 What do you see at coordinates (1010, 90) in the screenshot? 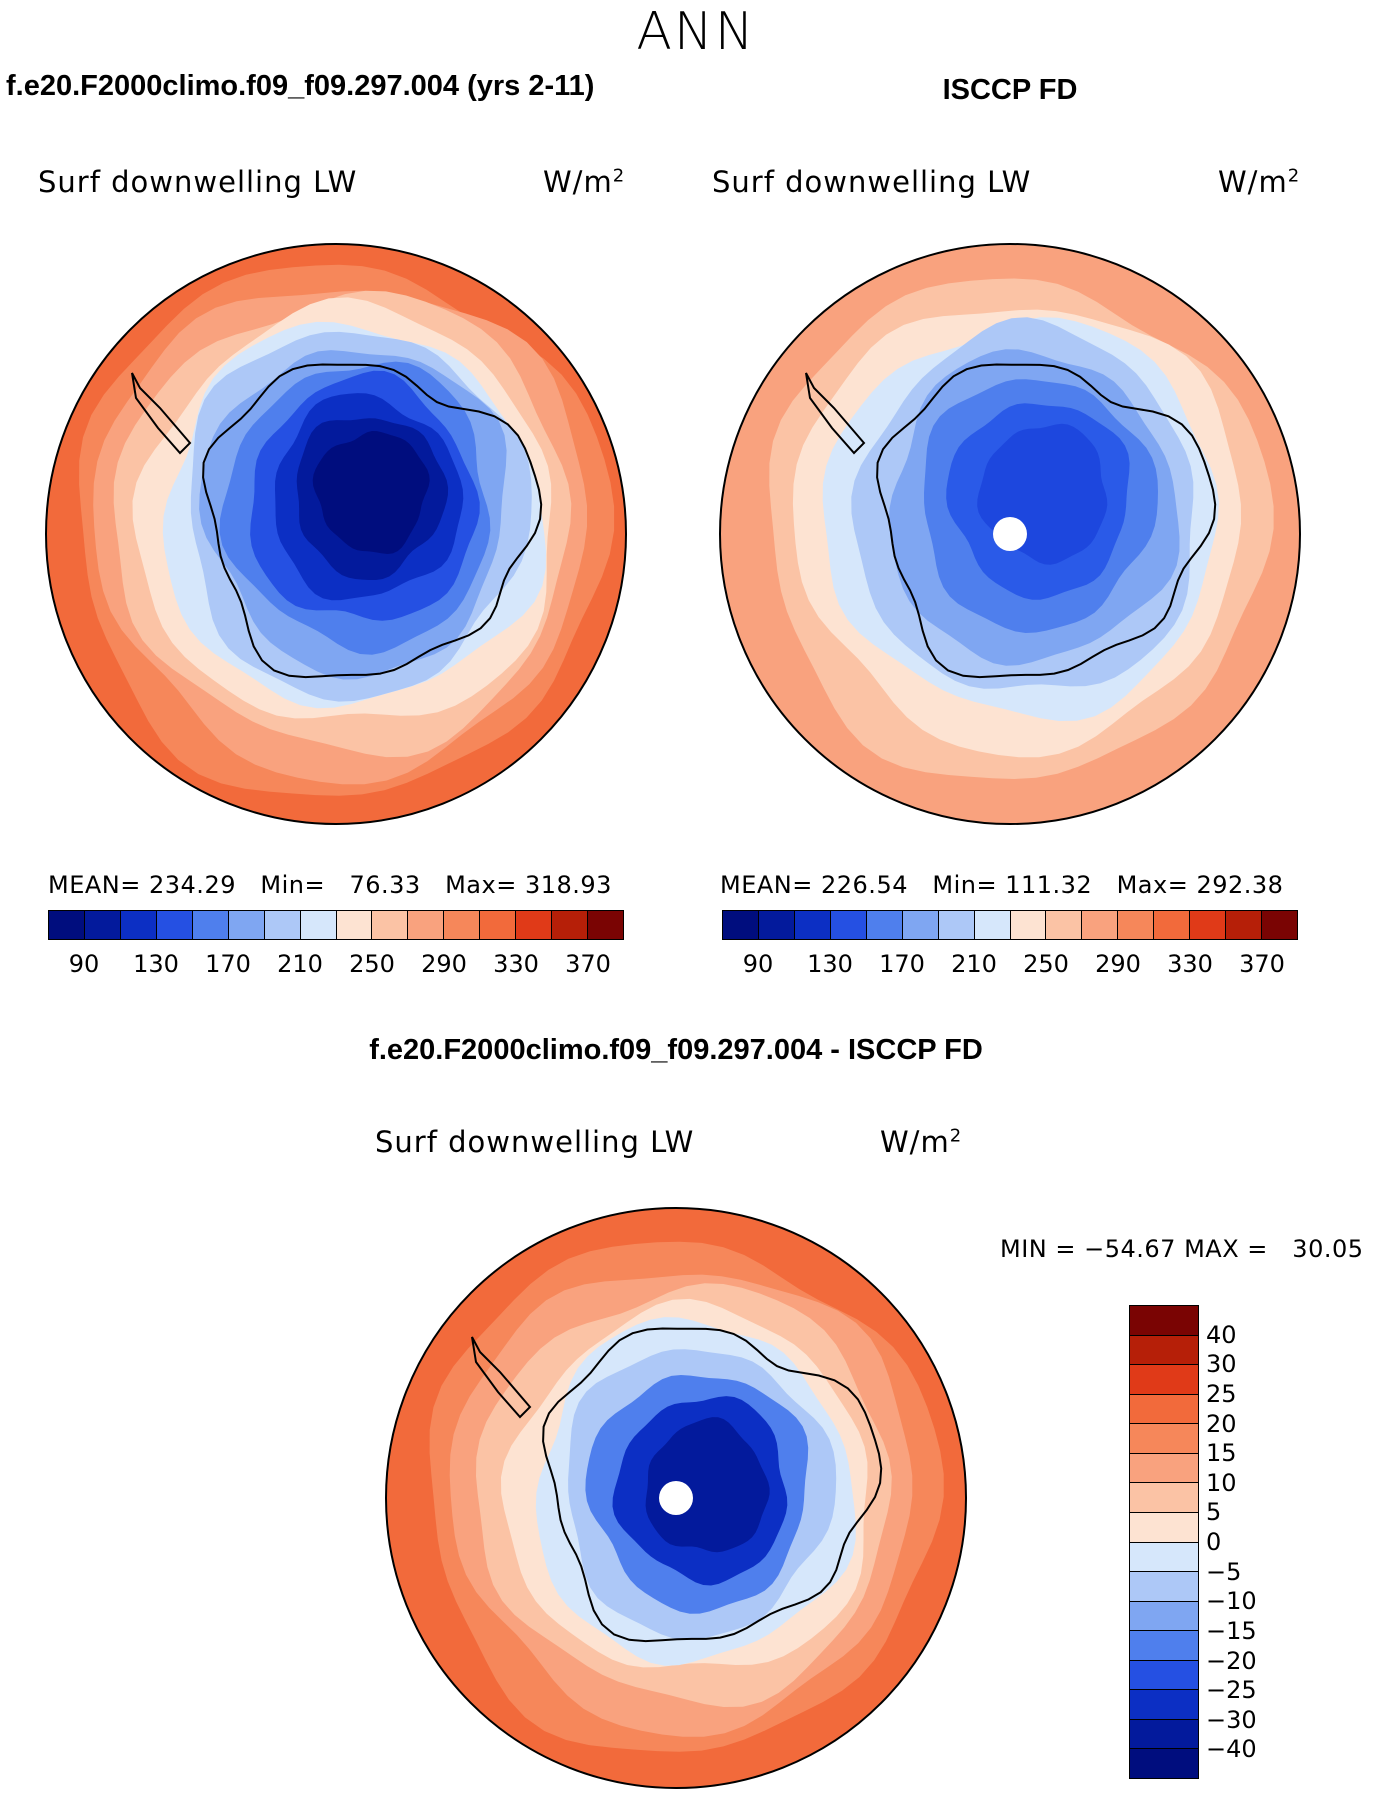
I see `panel-2-title: ISCCP FD` at bounding box center [1010, 90].